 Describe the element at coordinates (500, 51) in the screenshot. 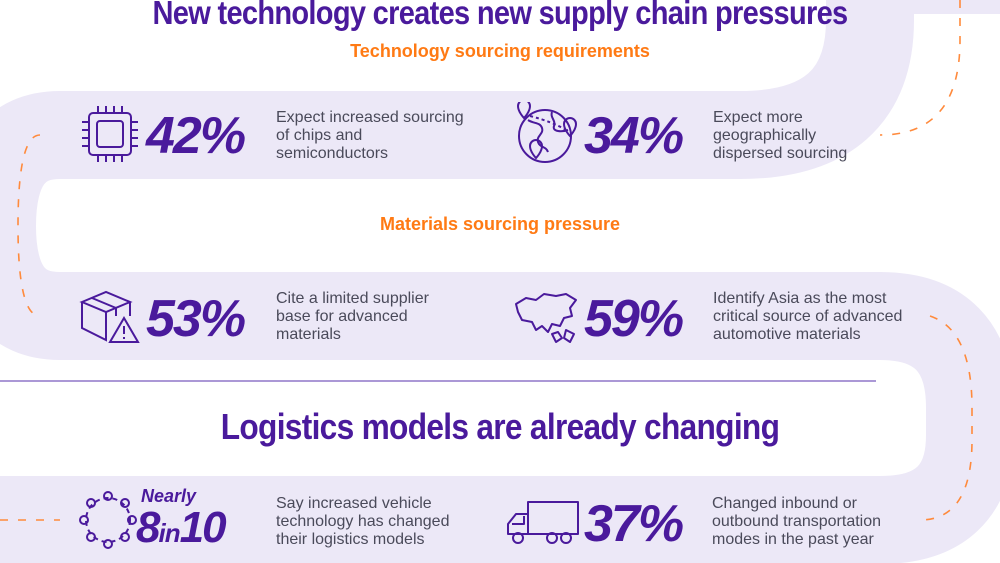

I see `subtitle-technology-sourcing: Technology sourcing requirements` at that location.